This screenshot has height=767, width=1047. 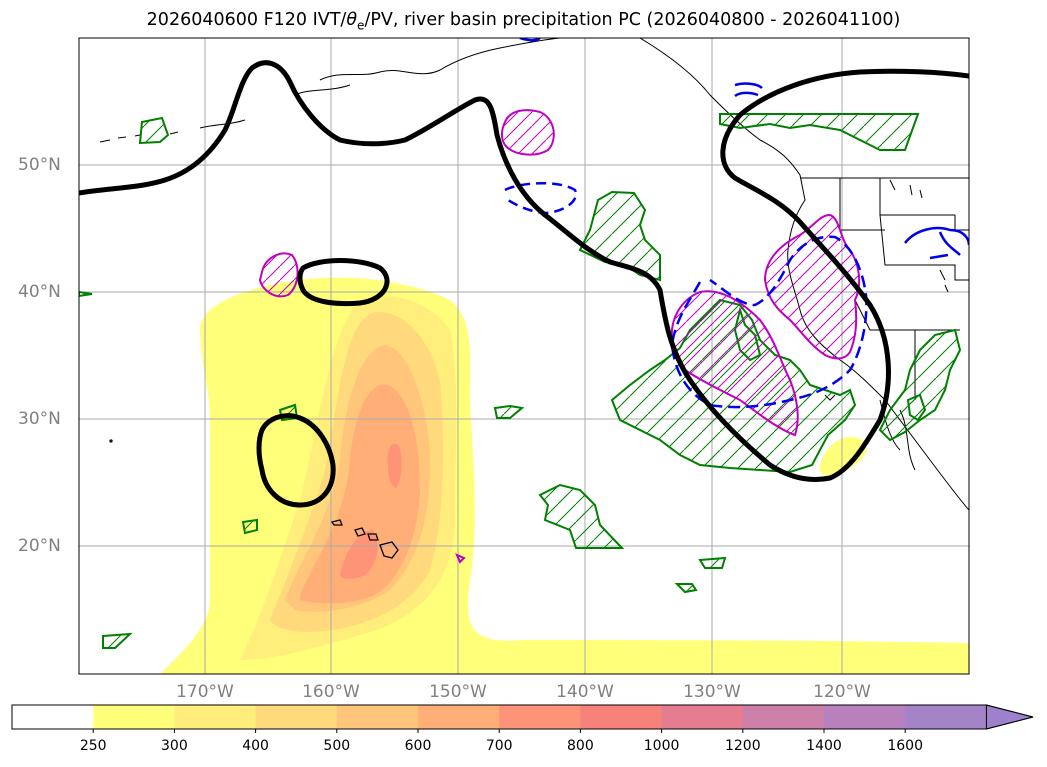 What do you see at coordinates (824, 746) in the screenshot?
I see `colorbar-tick-label: 1400` at bounding box center [824, 746].